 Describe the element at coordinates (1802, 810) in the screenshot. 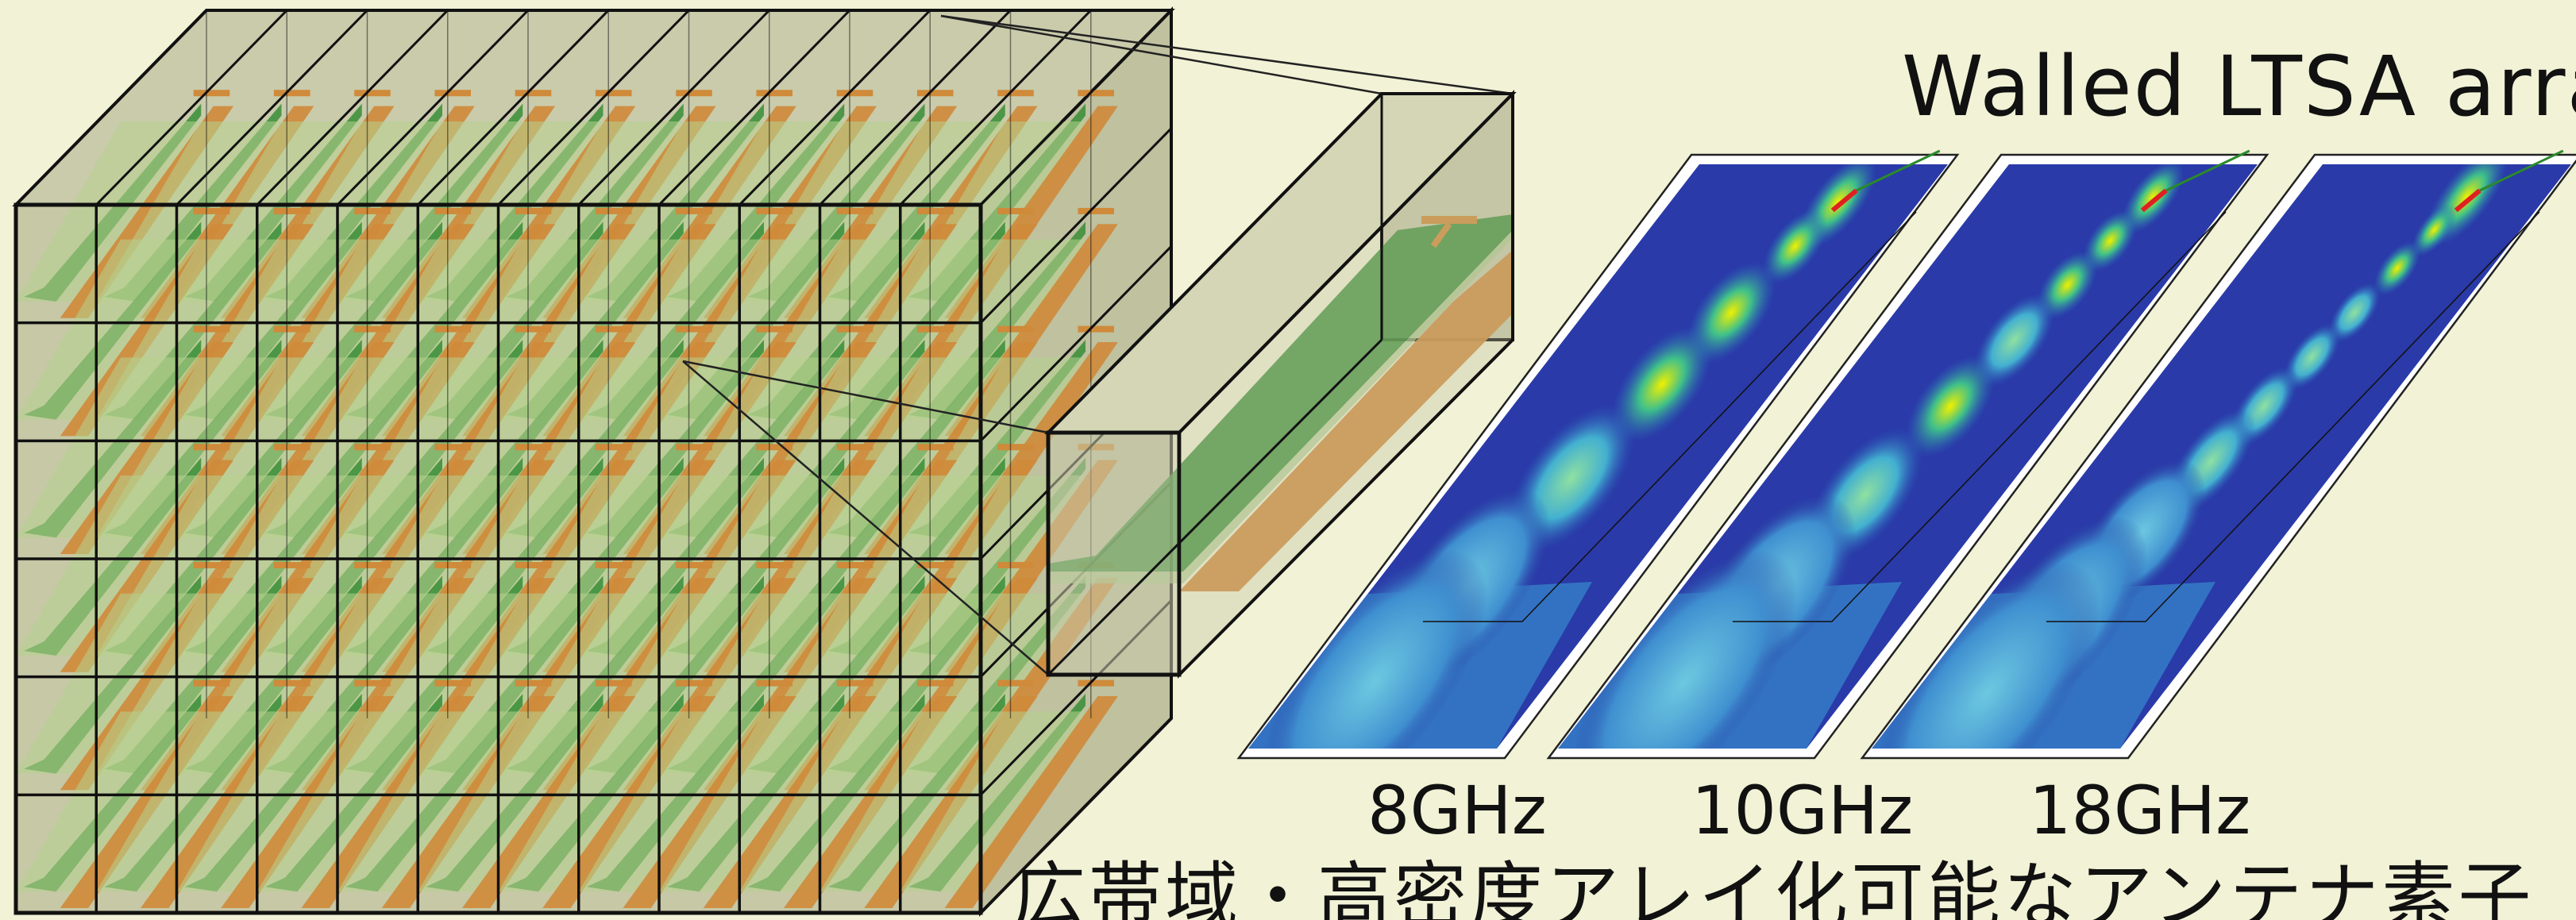

I see `frequency-label-10ghz: 10GHz` at that location.